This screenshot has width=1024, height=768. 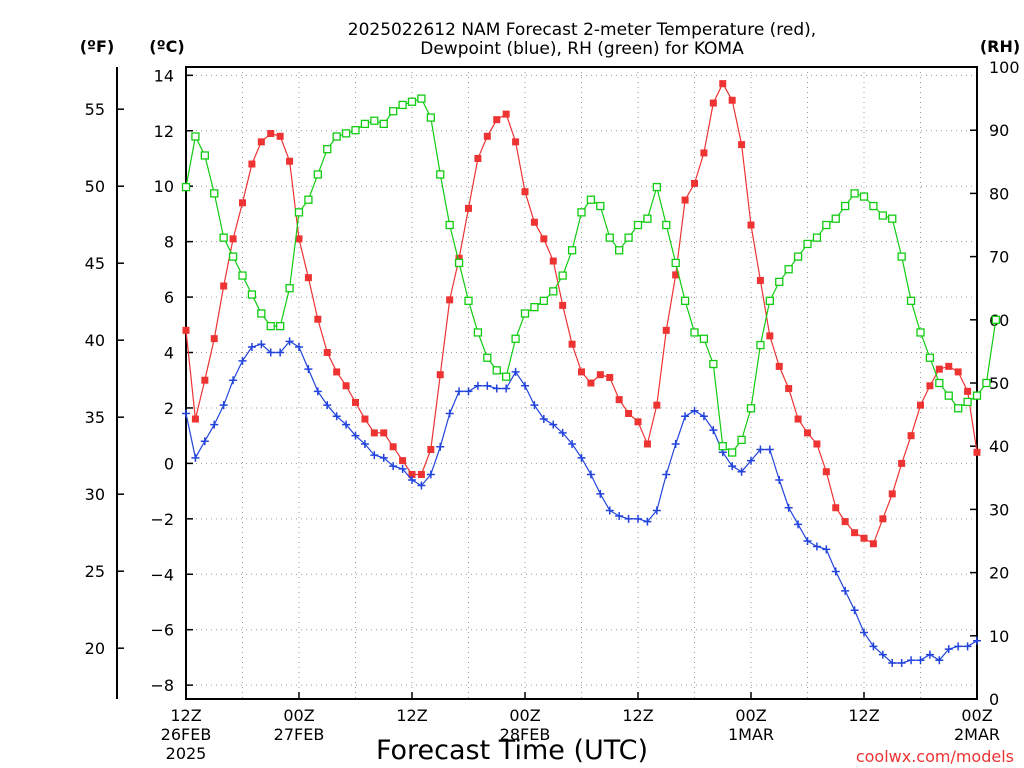 What do you see at coordinates (750, 715) in the screenshot?
I see `x-tick-label: 00Z` at bounding box center [750, 715].